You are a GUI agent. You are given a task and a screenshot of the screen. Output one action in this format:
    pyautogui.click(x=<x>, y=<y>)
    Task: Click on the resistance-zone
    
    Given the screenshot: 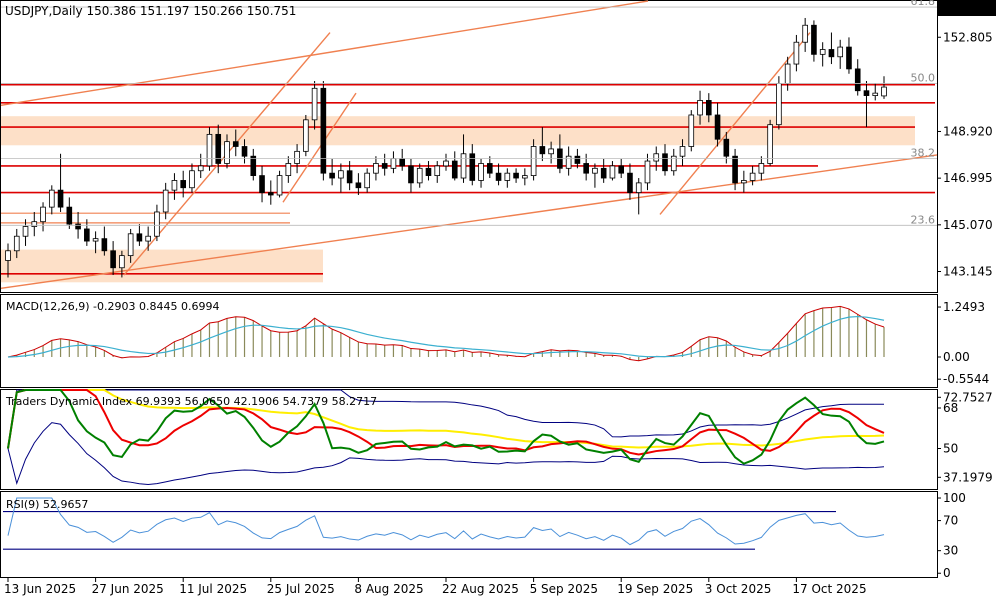 What is the action you would take?
    pyautogui.click(x=458, y=131)
    